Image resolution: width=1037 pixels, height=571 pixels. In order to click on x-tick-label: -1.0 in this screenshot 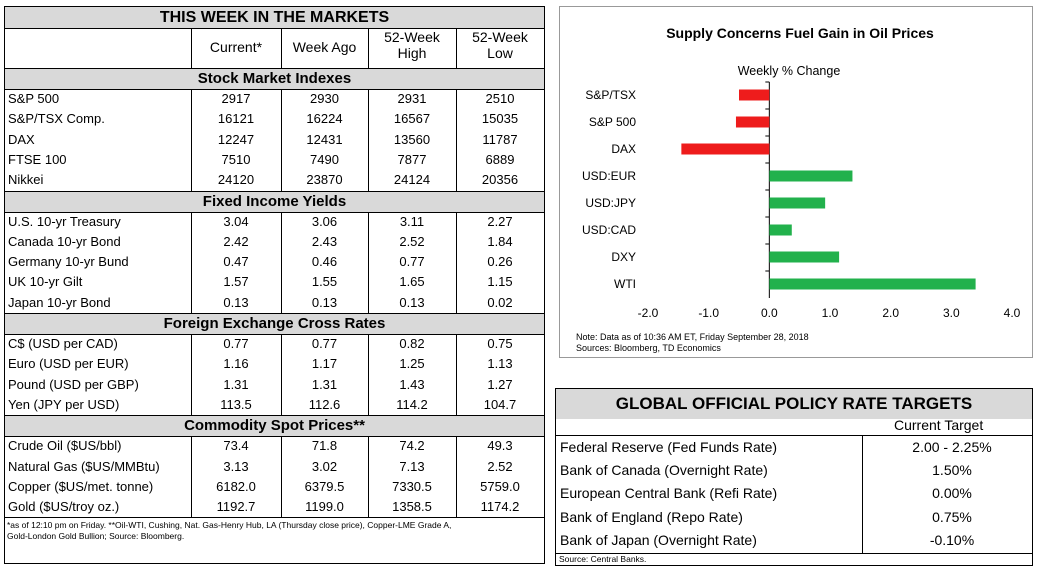, I will do `click(708, 313)`.